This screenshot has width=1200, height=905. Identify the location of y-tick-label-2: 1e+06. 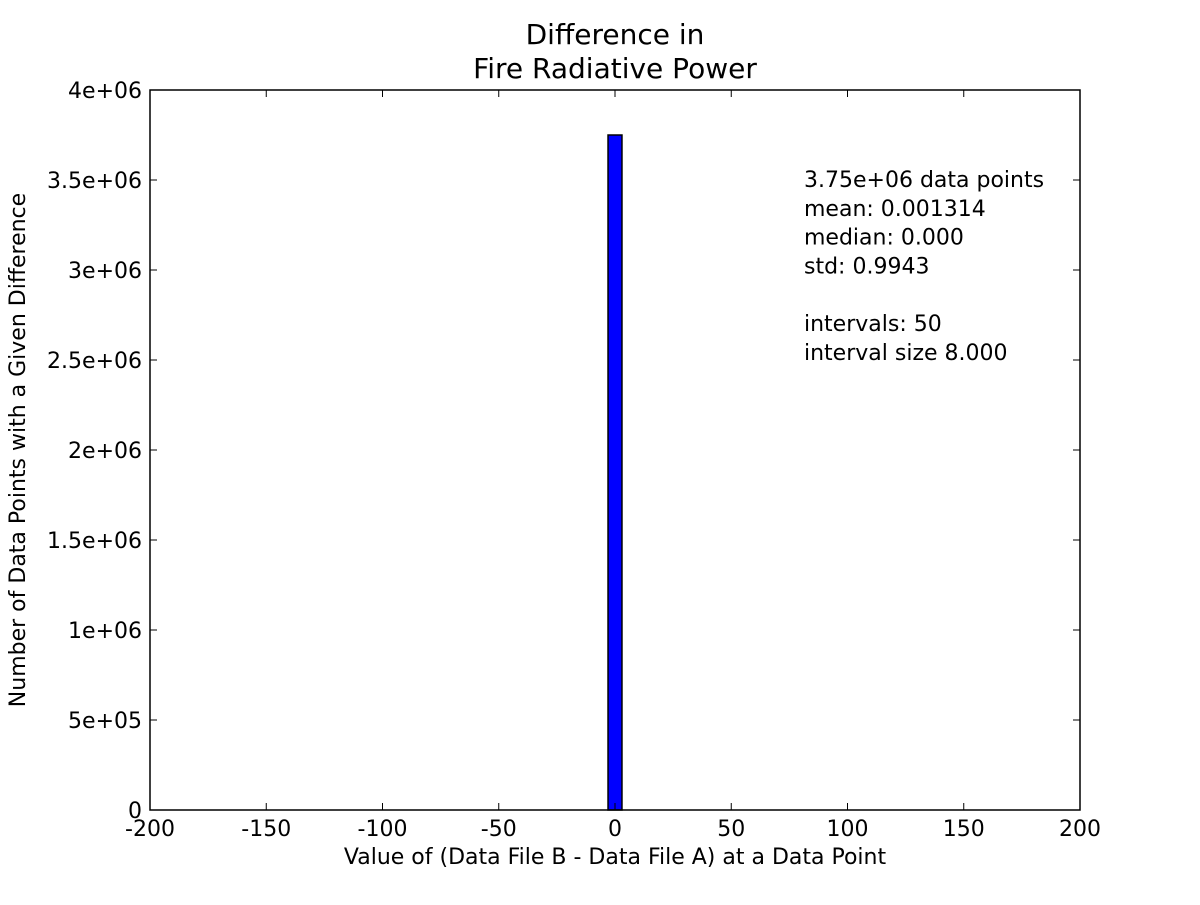
(105, 631).